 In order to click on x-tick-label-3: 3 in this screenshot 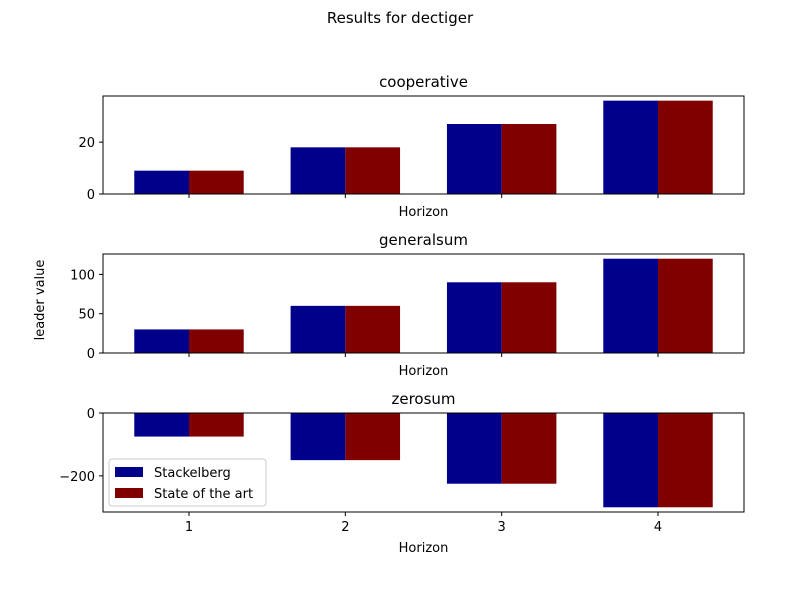, I will do `click(502, 527)`.